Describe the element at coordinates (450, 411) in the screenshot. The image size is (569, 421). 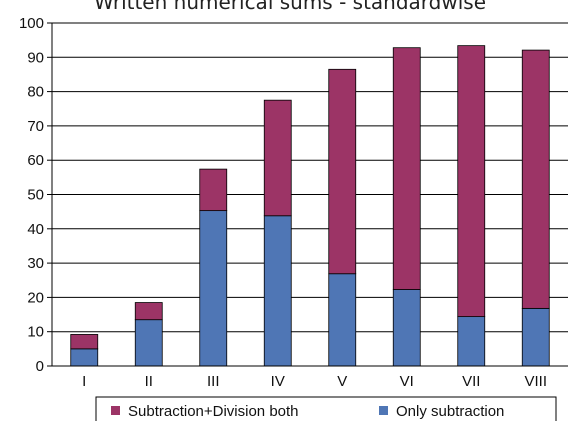
I see `legend-label-subtraction: Only subtraction` at that location.